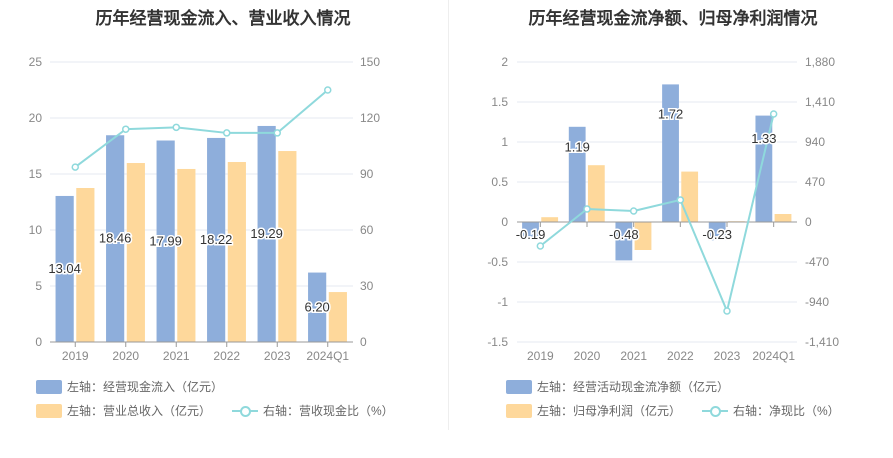 This screenshot has width=893, height=458. Describe the element at coordinates (36, 174) in the screenshot. I see `y-left-tick: 15` at that location.